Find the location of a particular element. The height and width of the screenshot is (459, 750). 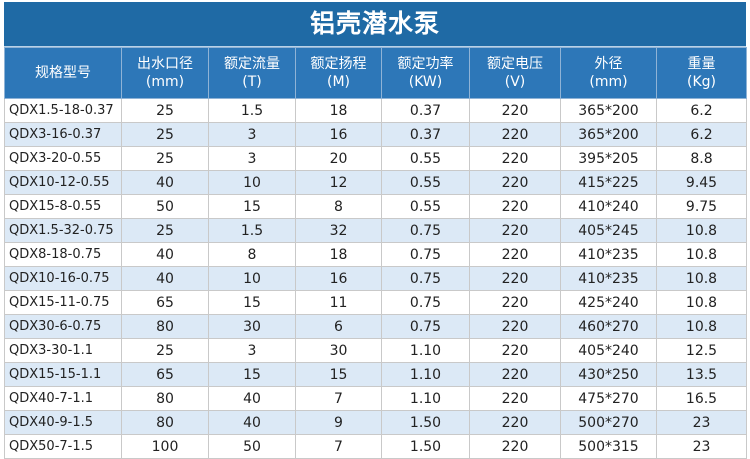

cell-rated-flow: 50 is located at coordinates (252, 446).